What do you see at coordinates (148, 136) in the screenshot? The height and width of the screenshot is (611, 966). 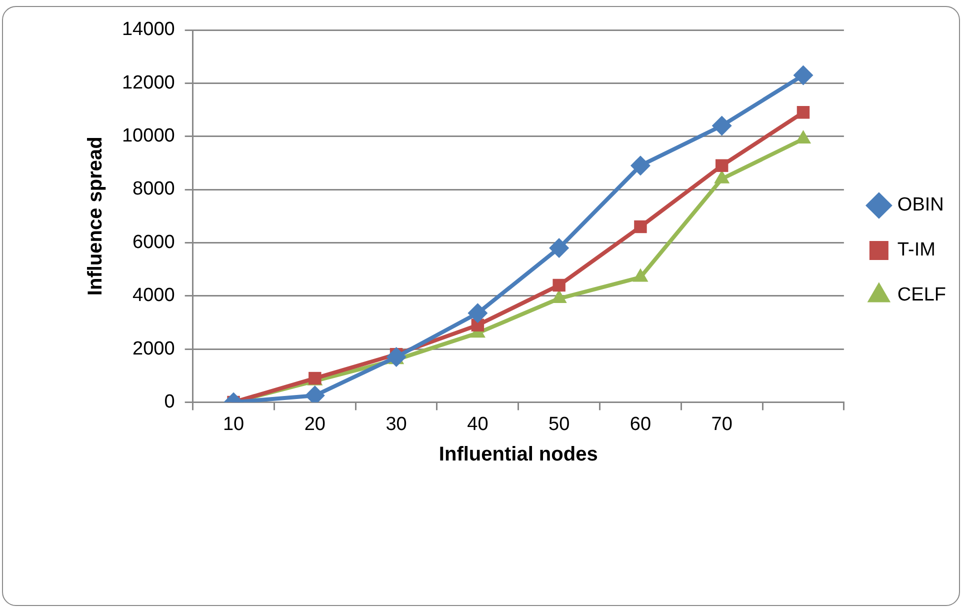 I see `y-tick-label: 10000` at bounding box center [148, 136].